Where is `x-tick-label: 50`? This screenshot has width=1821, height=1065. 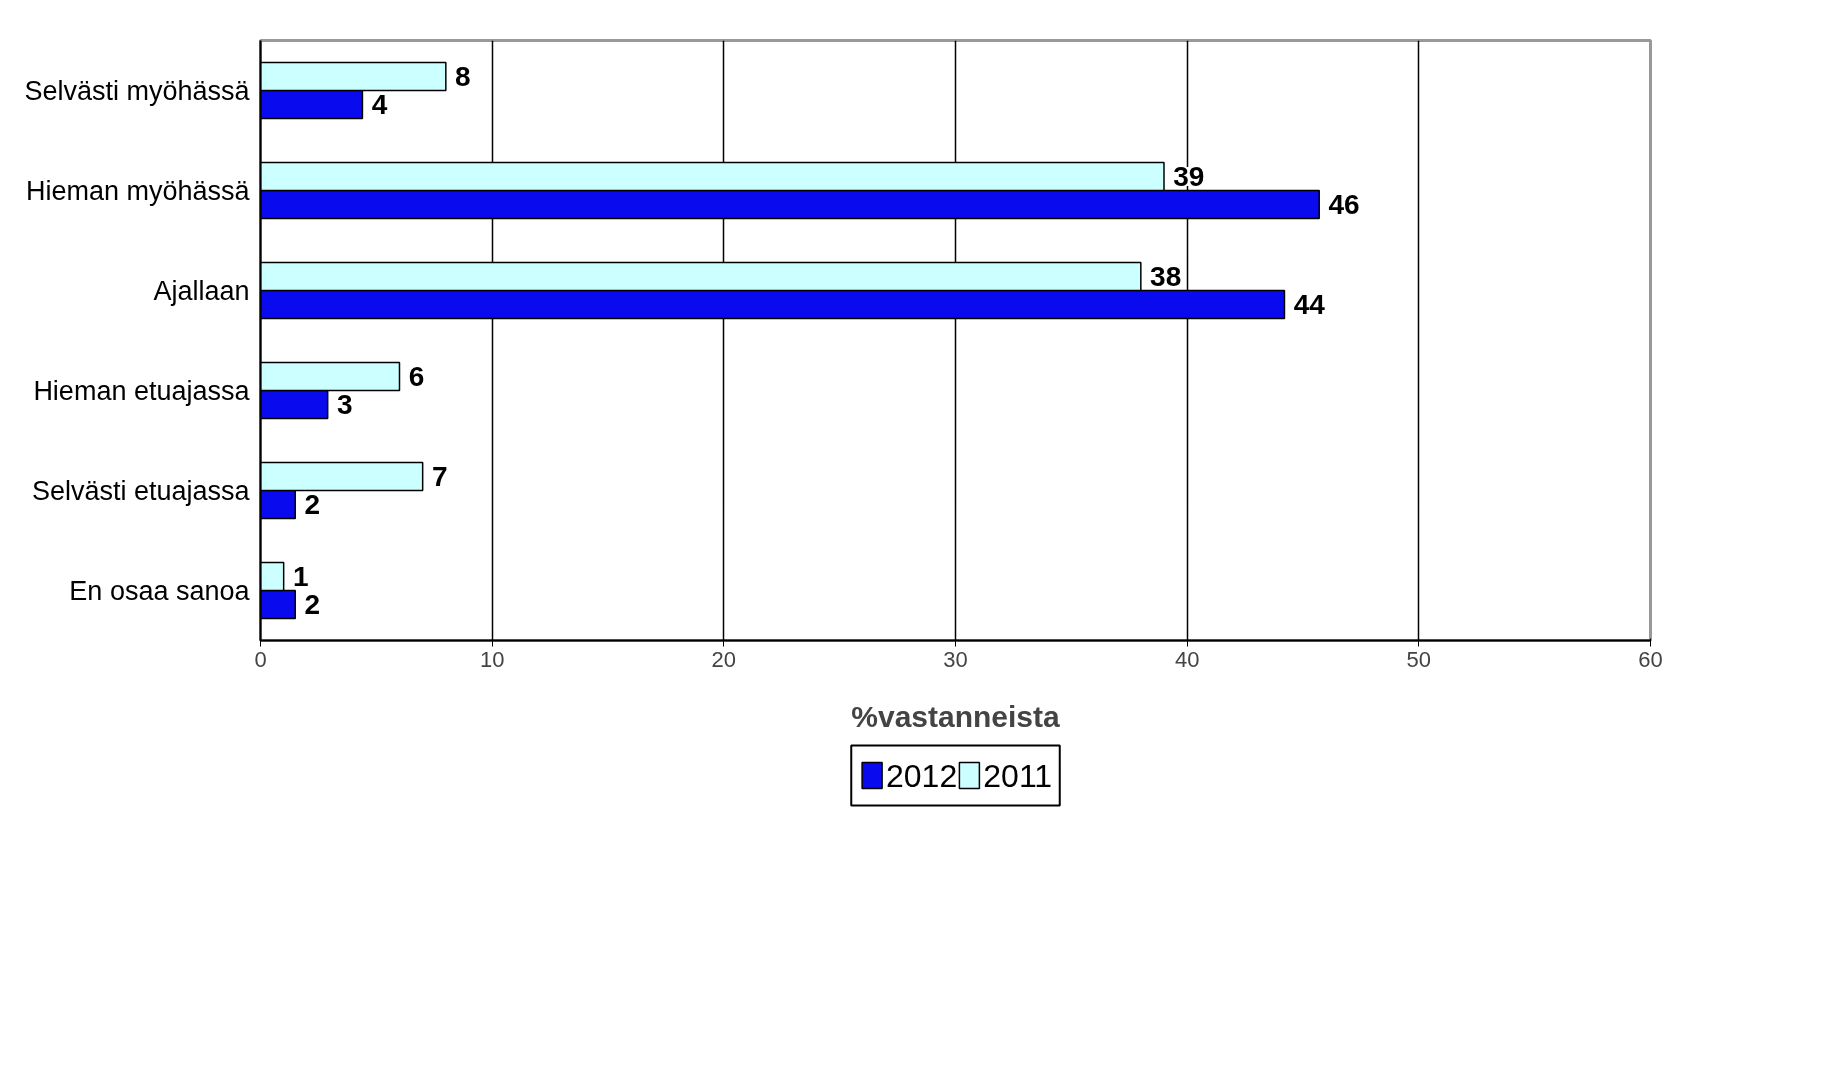 x-tick-label: 50 is located at coordinates (1419, 659).